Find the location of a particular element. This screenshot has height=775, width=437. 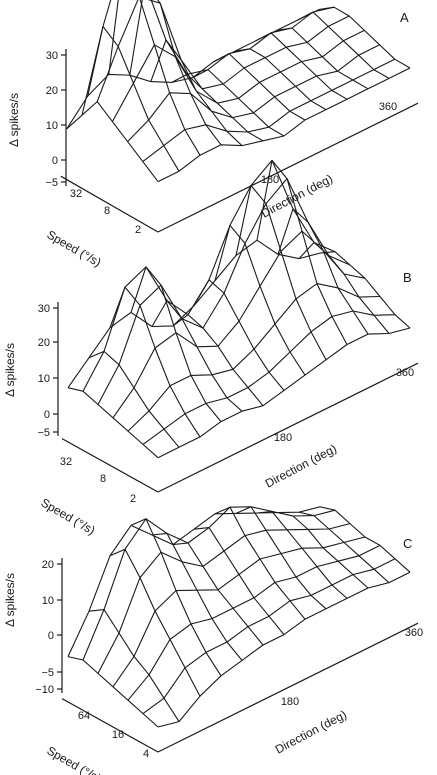

panel-label: C is located at coordinates (407, 543).